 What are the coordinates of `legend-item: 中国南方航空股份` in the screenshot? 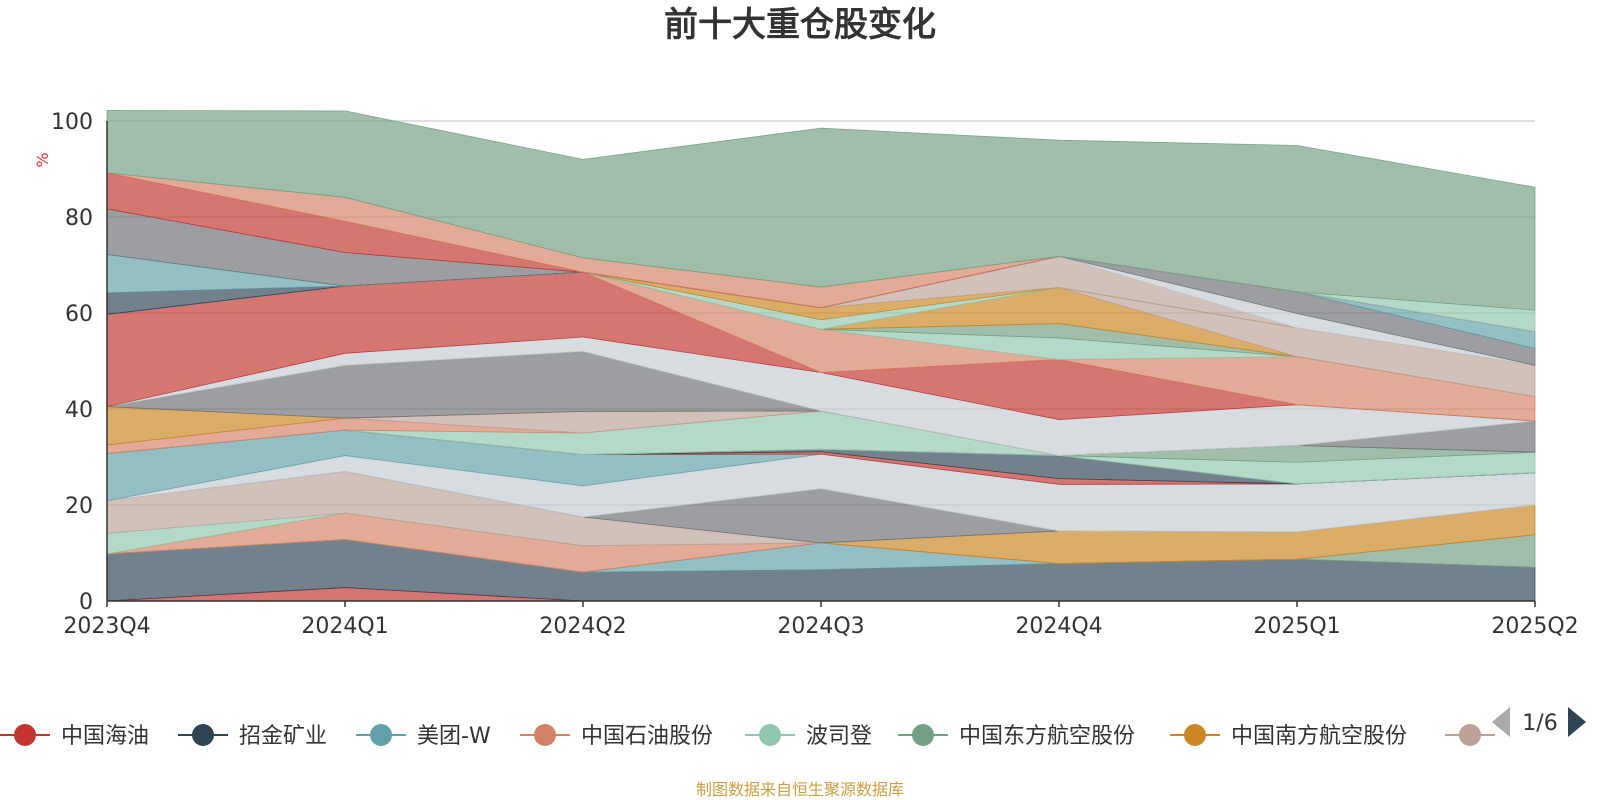 It's located at (1288, 736).